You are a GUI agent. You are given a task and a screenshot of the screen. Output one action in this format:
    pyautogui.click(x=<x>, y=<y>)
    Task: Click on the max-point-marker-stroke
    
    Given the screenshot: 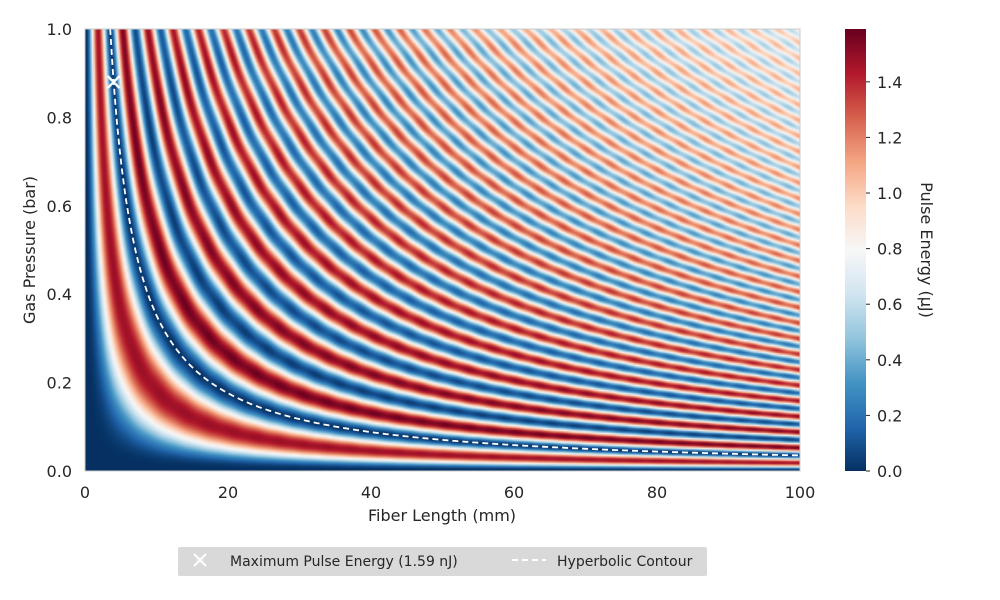 What is the action you would take?
    pyautogui.click(x=113, y=82)
    